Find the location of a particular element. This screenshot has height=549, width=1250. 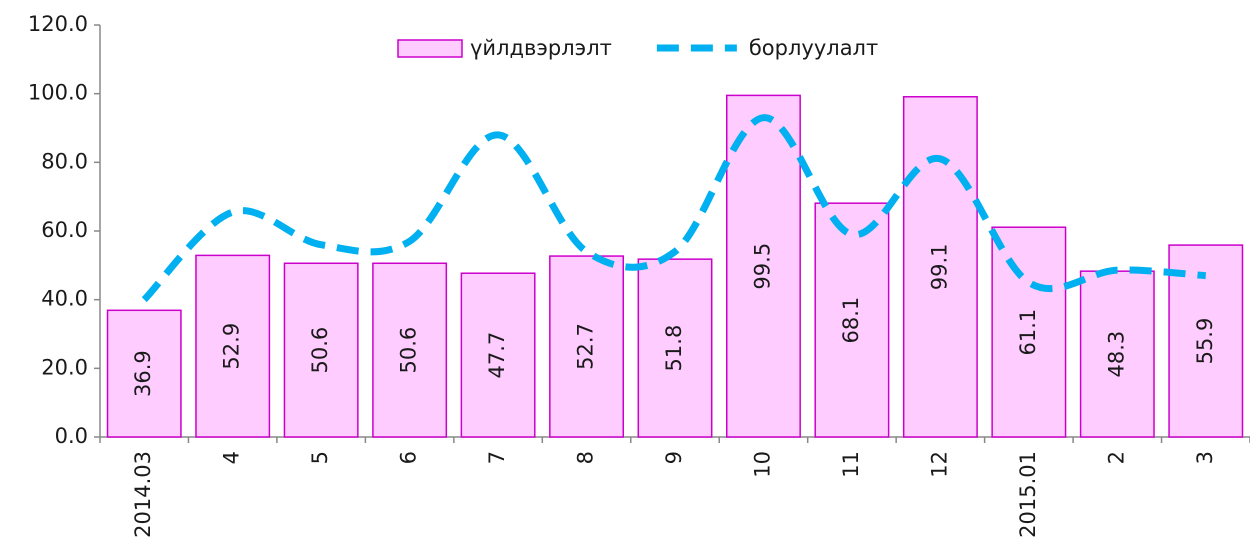

x-tick-label: 2015.01 is located at coordinates (1028, 494).